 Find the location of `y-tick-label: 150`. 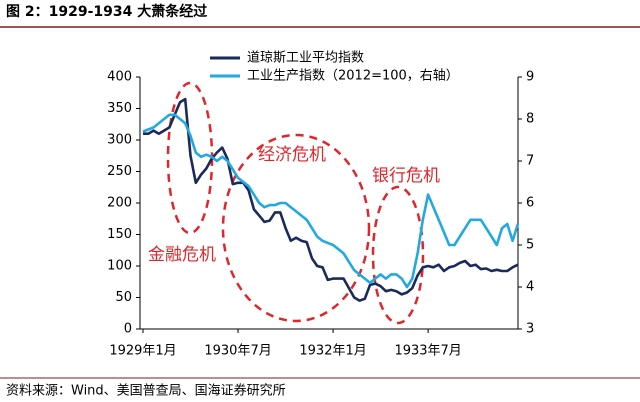

y-tick-label: 150 is located at coordinates (119, 234).